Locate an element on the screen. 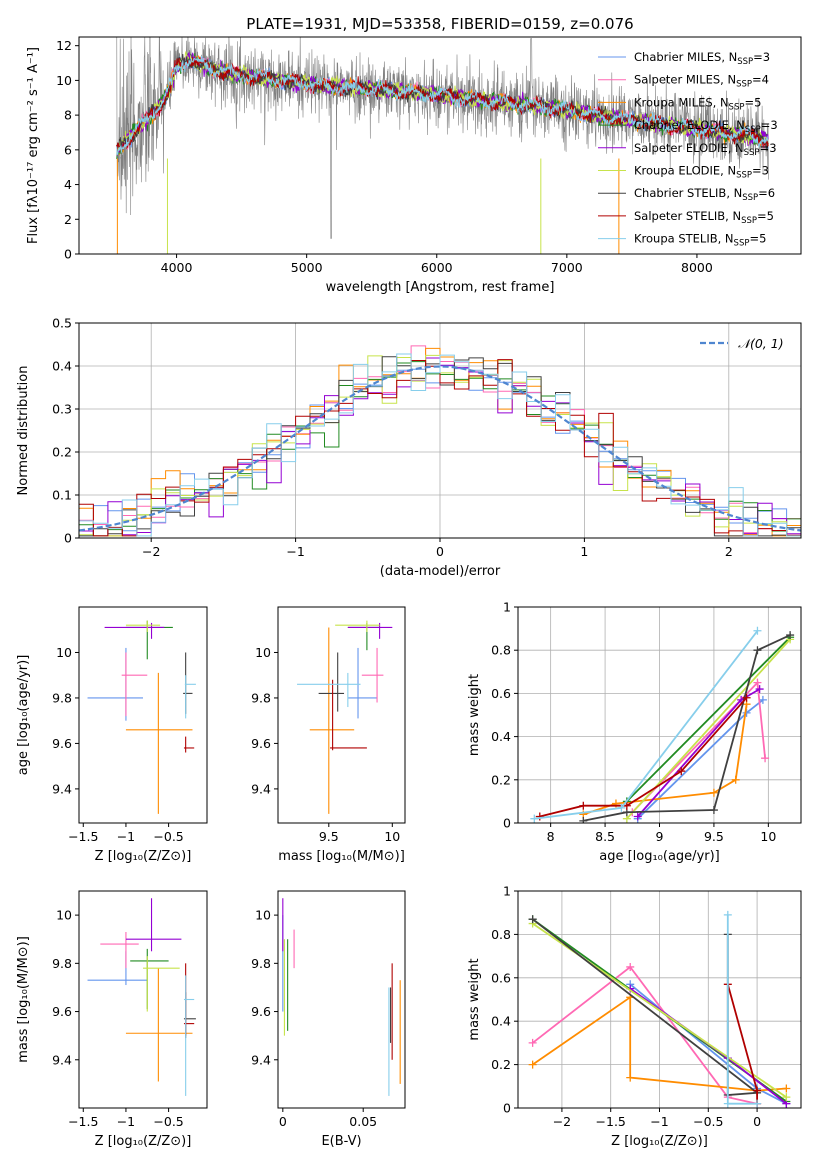 The image size is (819, 1170). x-tick-label: 8.5 is located at coordinates (605, 836).